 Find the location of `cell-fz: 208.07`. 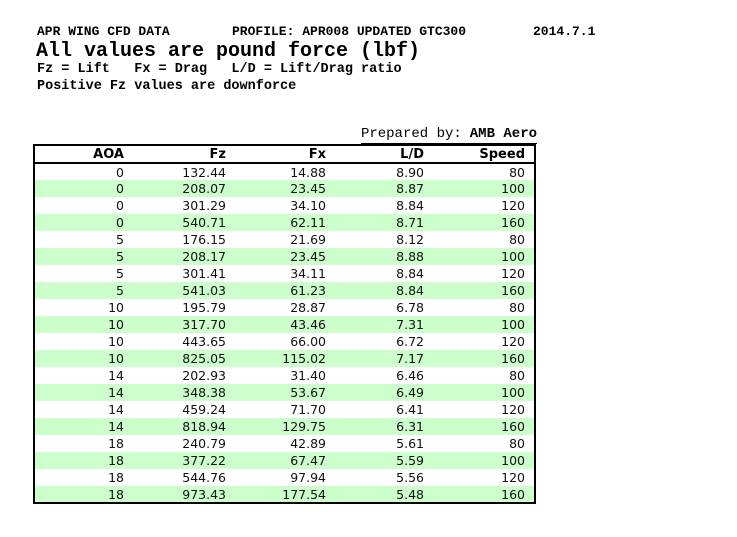

cell-fz: 208.07 is located at coordinates (204, 188).